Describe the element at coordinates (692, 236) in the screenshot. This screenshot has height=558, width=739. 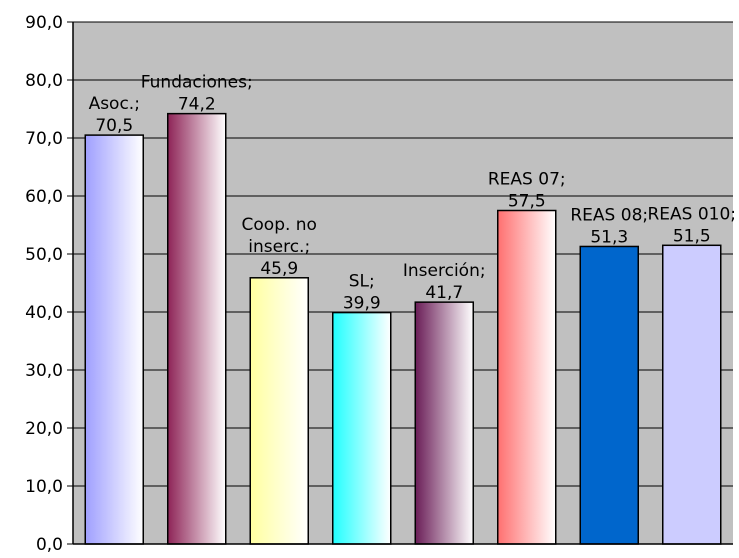
I see `data-label-text: 51,5` at that location.